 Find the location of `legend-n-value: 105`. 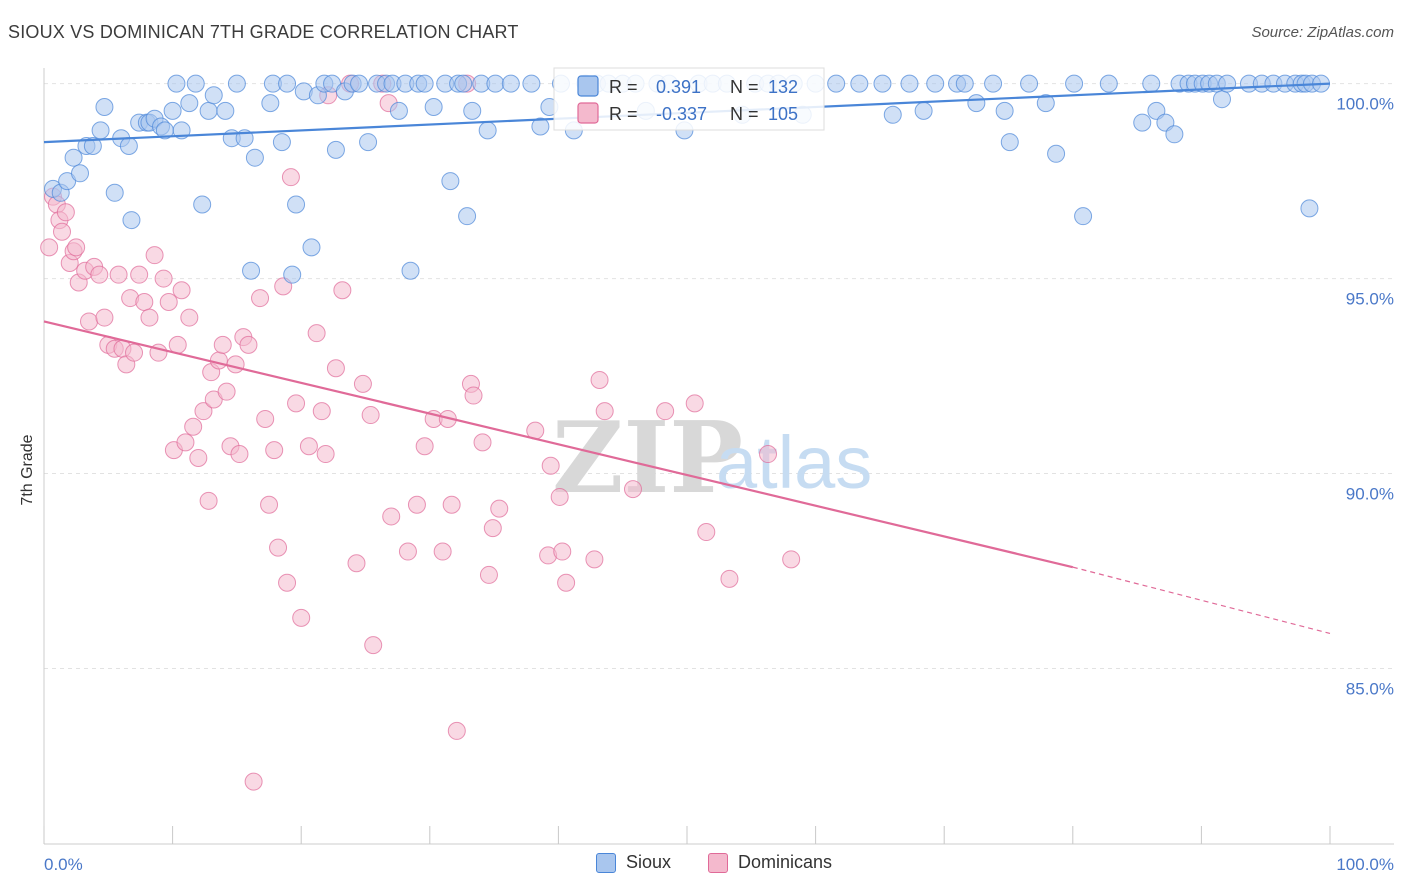

legend-n-value: 105 is located at coordinates (783, 114).